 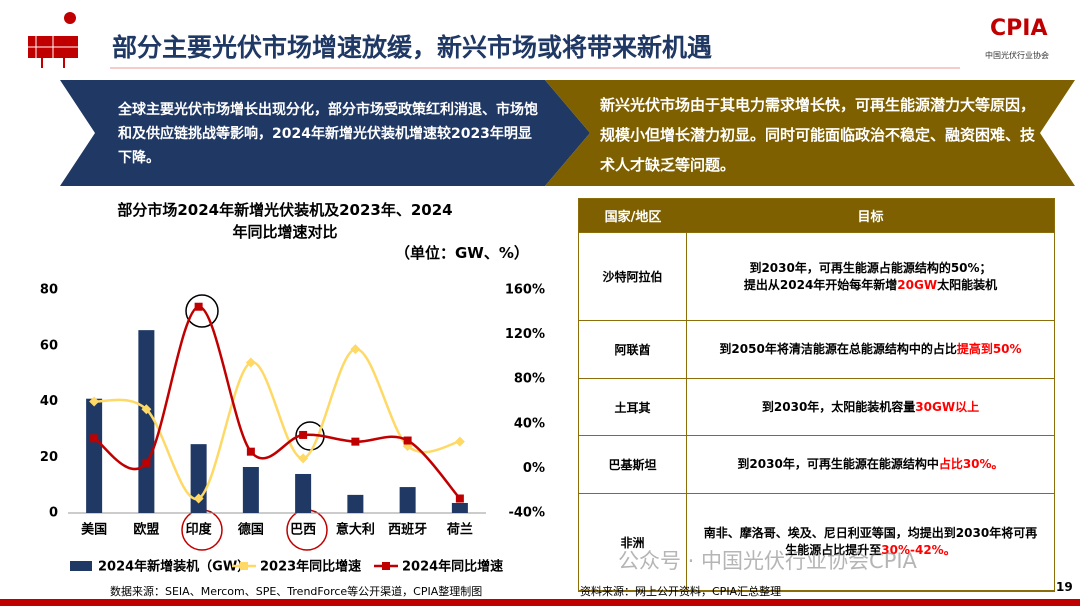 What do you see at coordinates (1064, 587) in the screenshot?
I see `page-number: 19` at bounding box center [1064, 587].